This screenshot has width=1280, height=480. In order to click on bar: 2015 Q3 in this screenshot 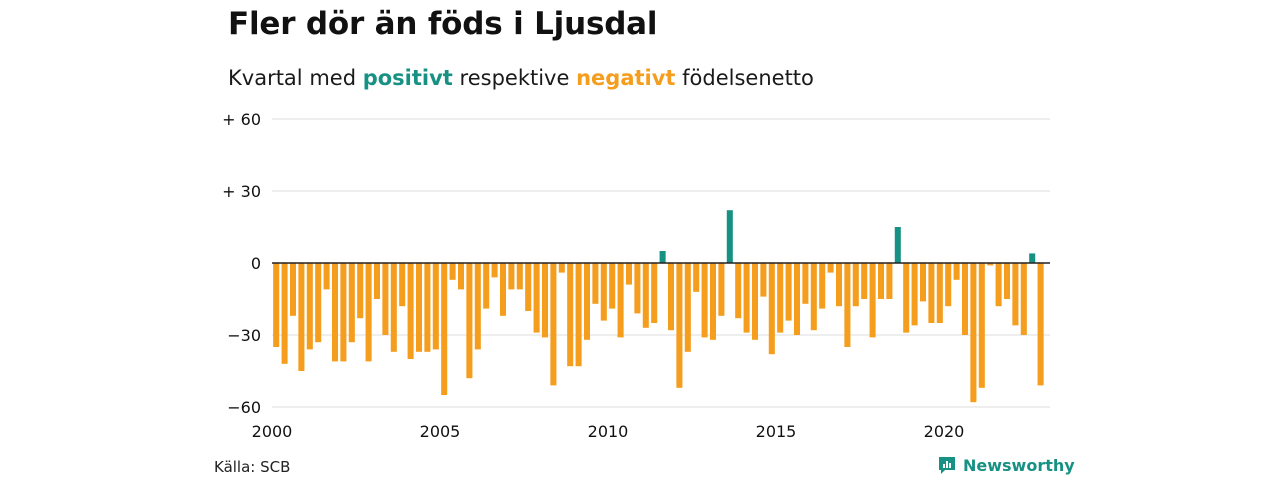, I will do `click(797, 299)`.